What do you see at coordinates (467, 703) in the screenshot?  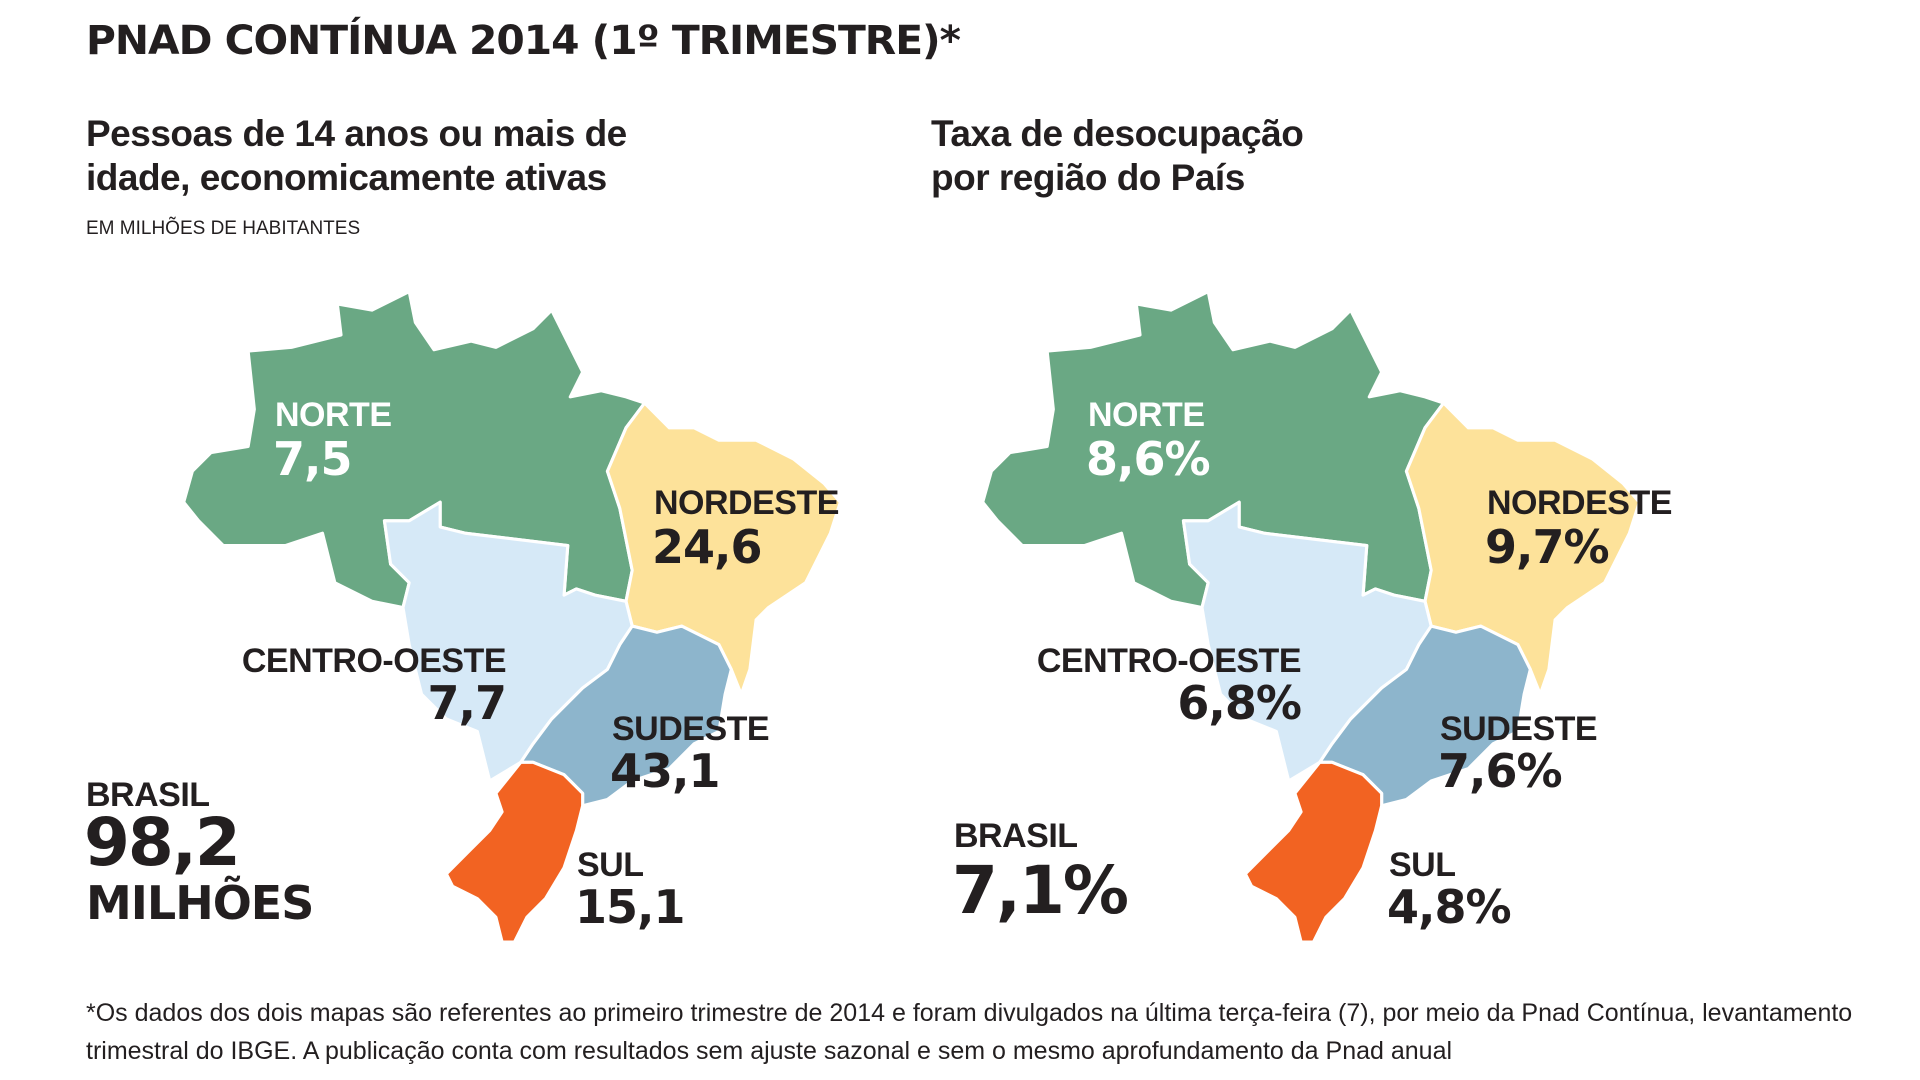 I see `value-centro-oeste: 7,7` at bounding box center [467, 703].